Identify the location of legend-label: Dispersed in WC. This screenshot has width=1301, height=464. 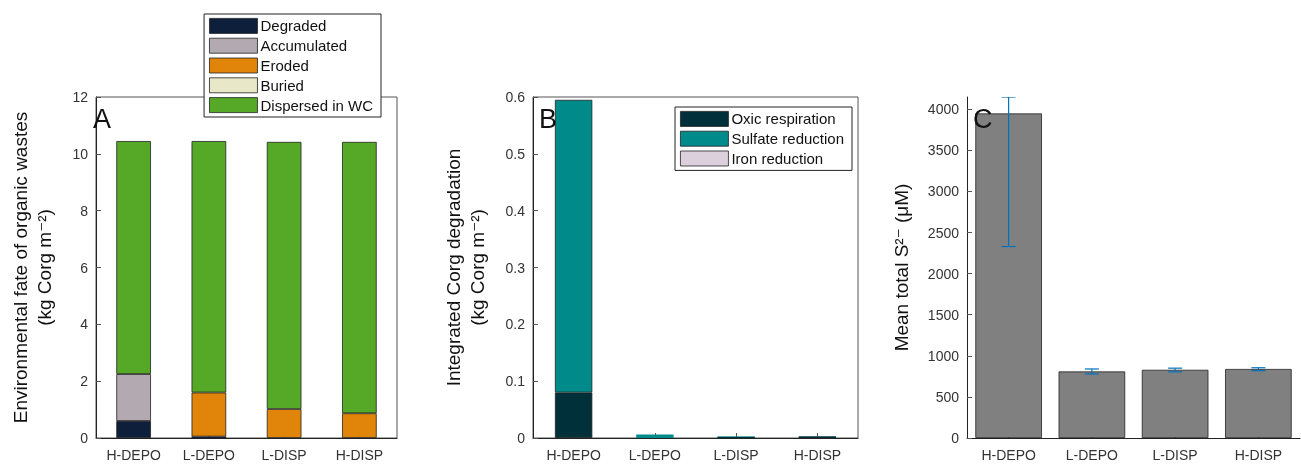
(317, 105).